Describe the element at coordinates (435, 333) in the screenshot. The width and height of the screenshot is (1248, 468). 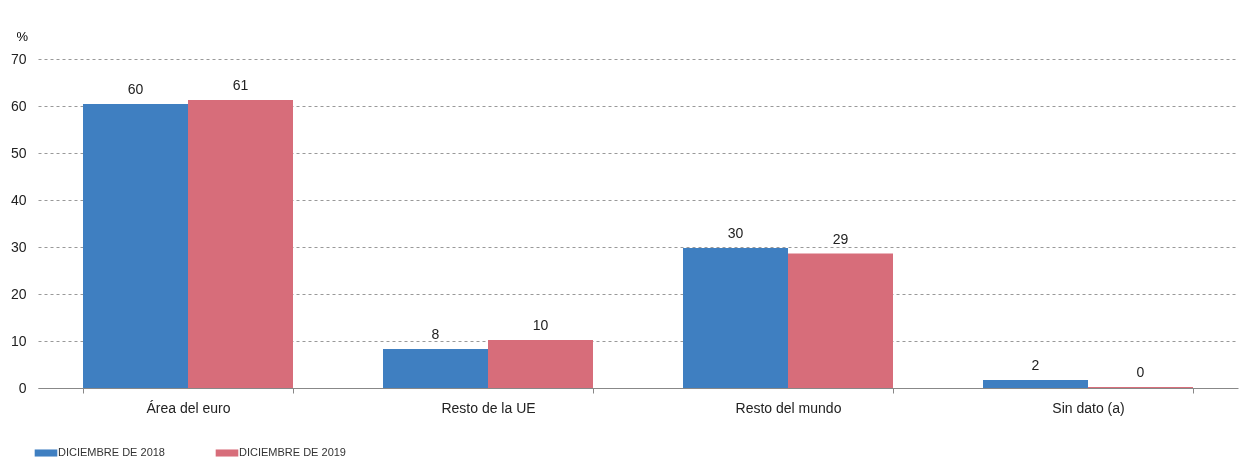
I see `data-label: 8` at that location.